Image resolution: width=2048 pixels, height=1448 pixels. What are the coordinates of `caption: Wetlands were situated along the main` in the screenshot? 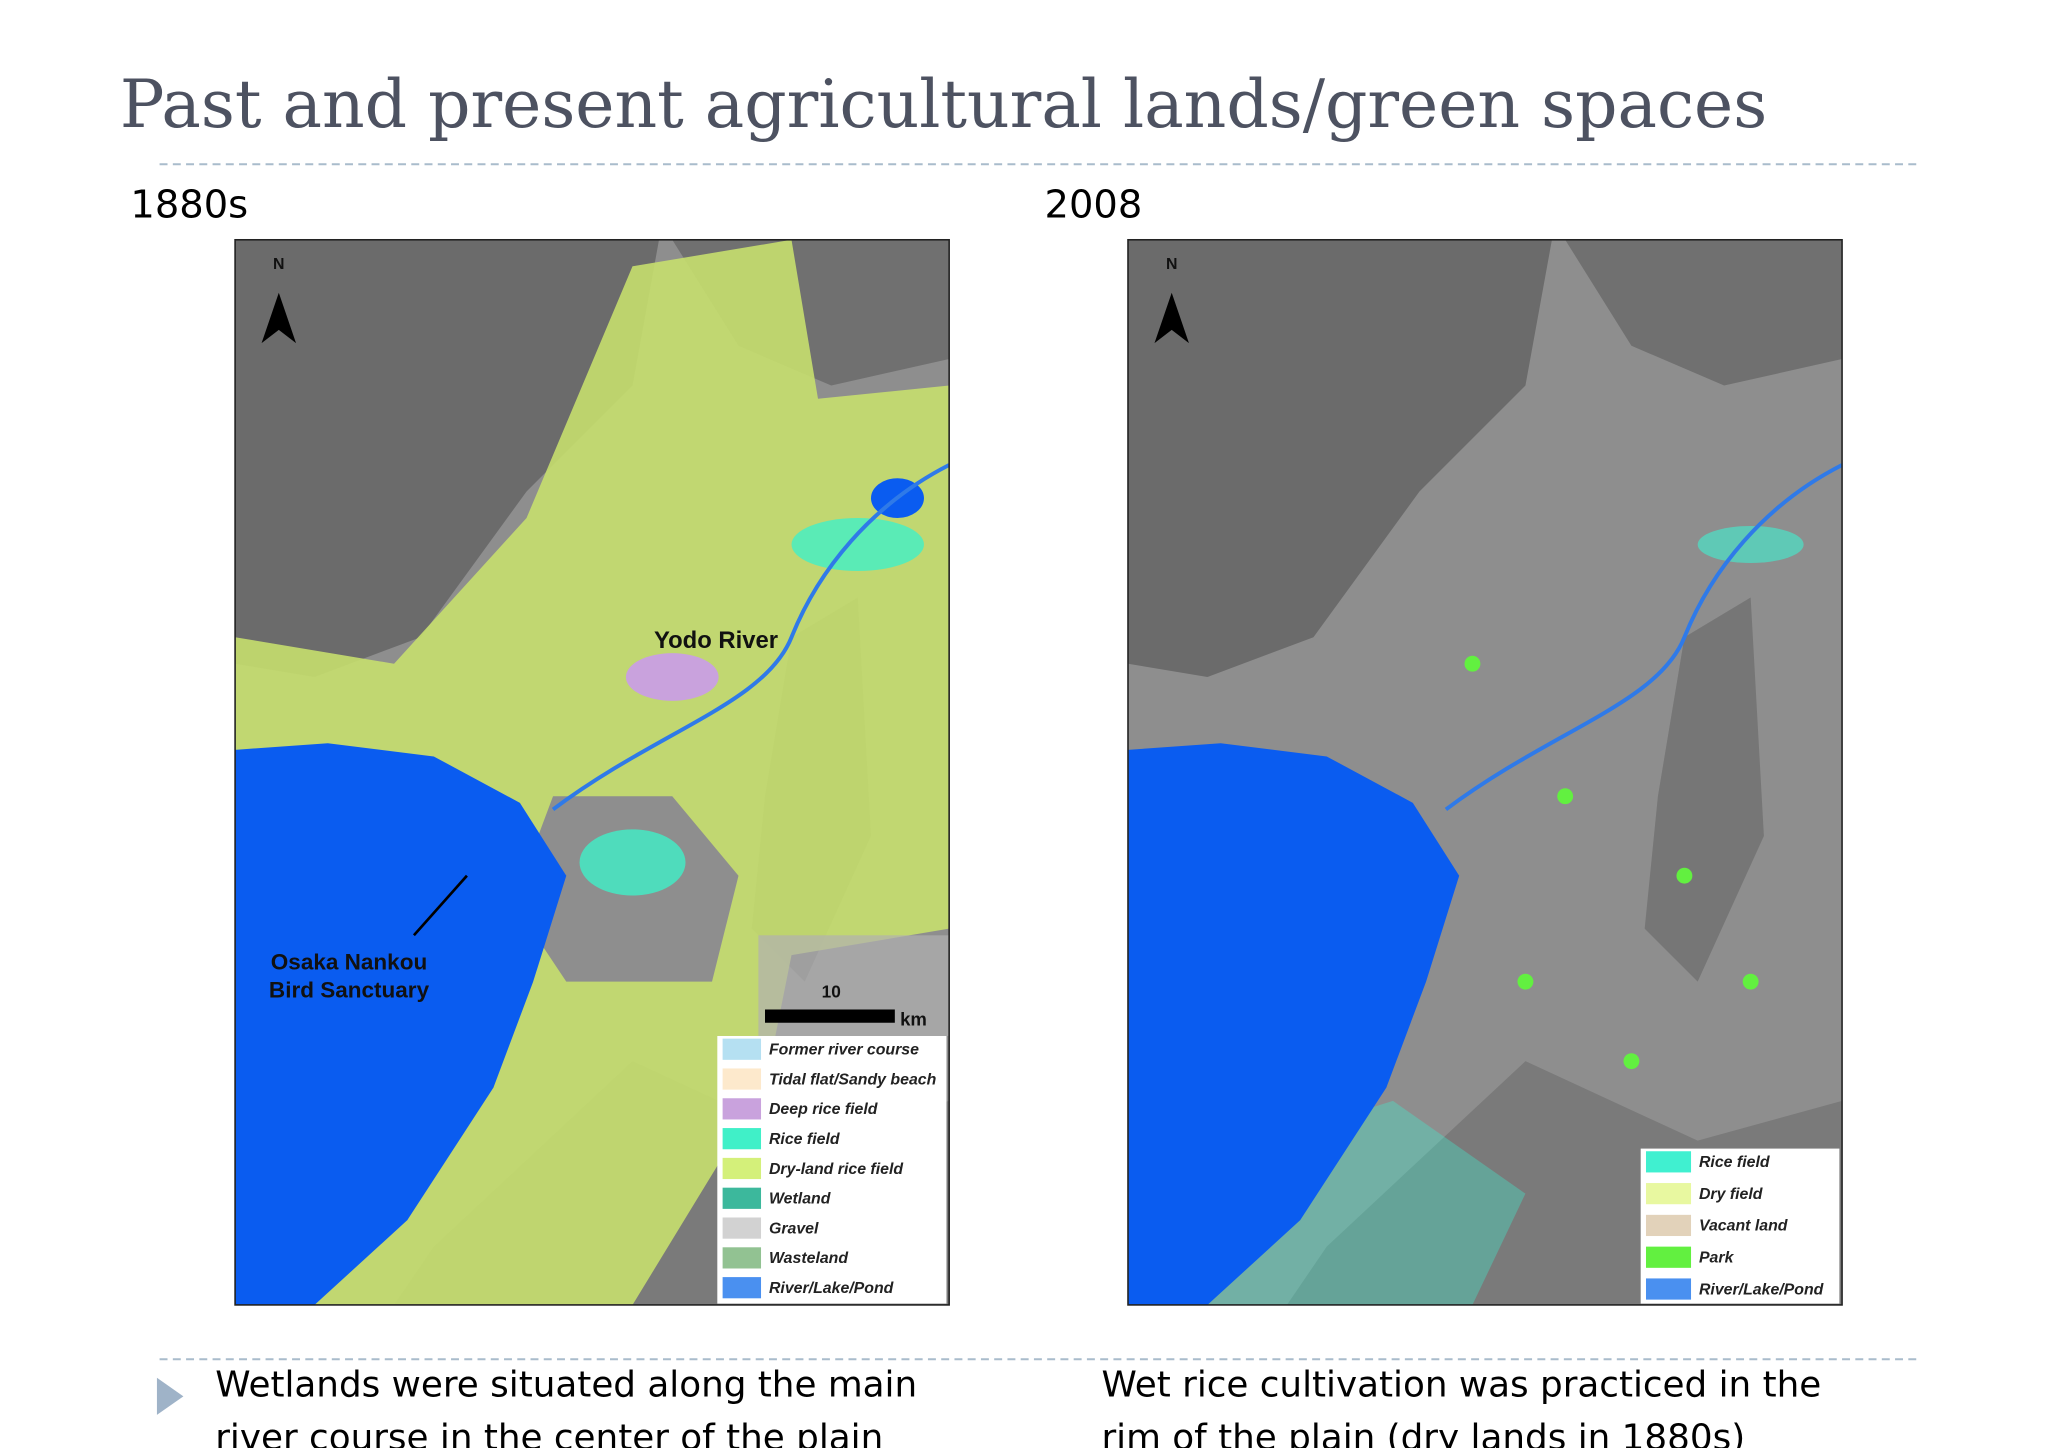 It's located at (566, 1384).